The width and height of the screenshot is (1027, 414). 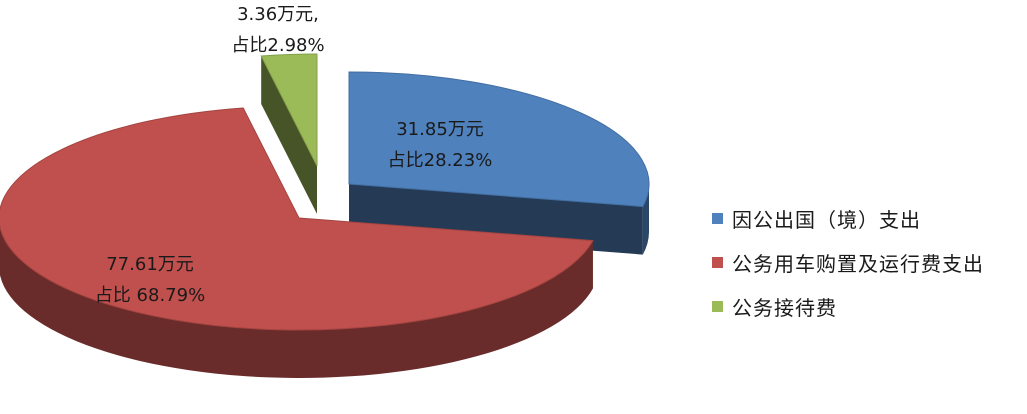 What do you see at coordinates (717, 218) in the screenshot?
I see `legend-swatch-overseas` at bounding box center [717, 218].